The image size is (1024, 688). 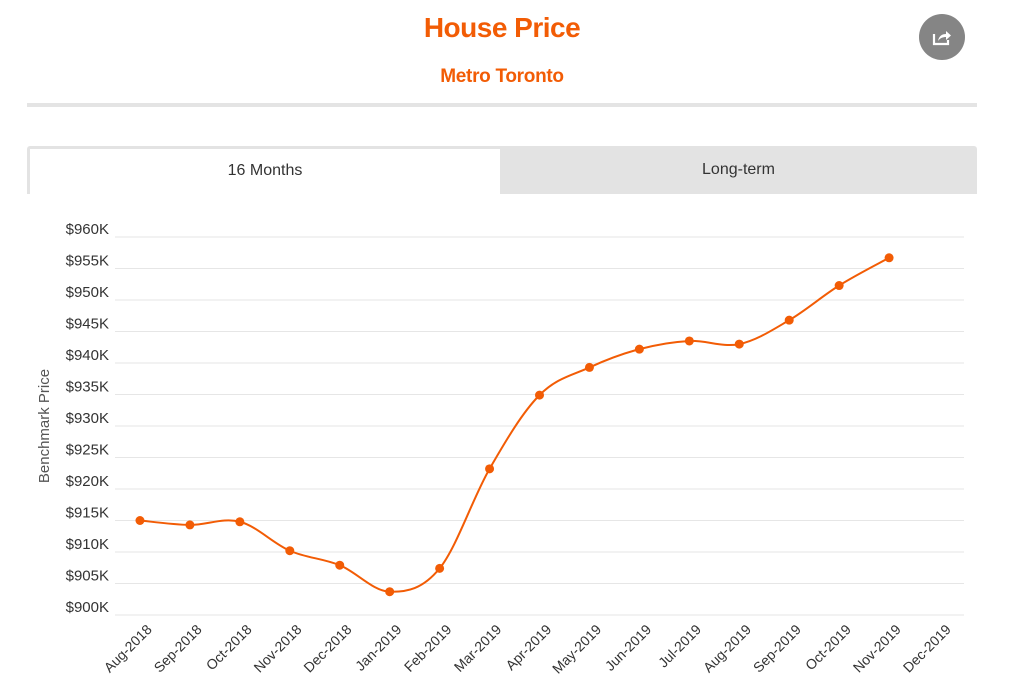 I want to click on y-tick-label: $900K, so click(x=87, y=607).